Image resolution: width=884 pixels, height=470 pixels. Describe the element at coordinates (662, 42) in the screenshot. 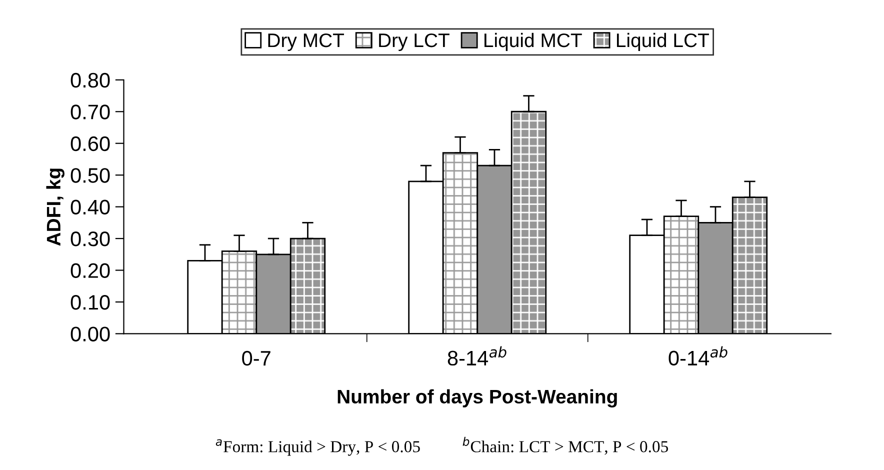

I see `legend-label: Liquid LCT` at that location.